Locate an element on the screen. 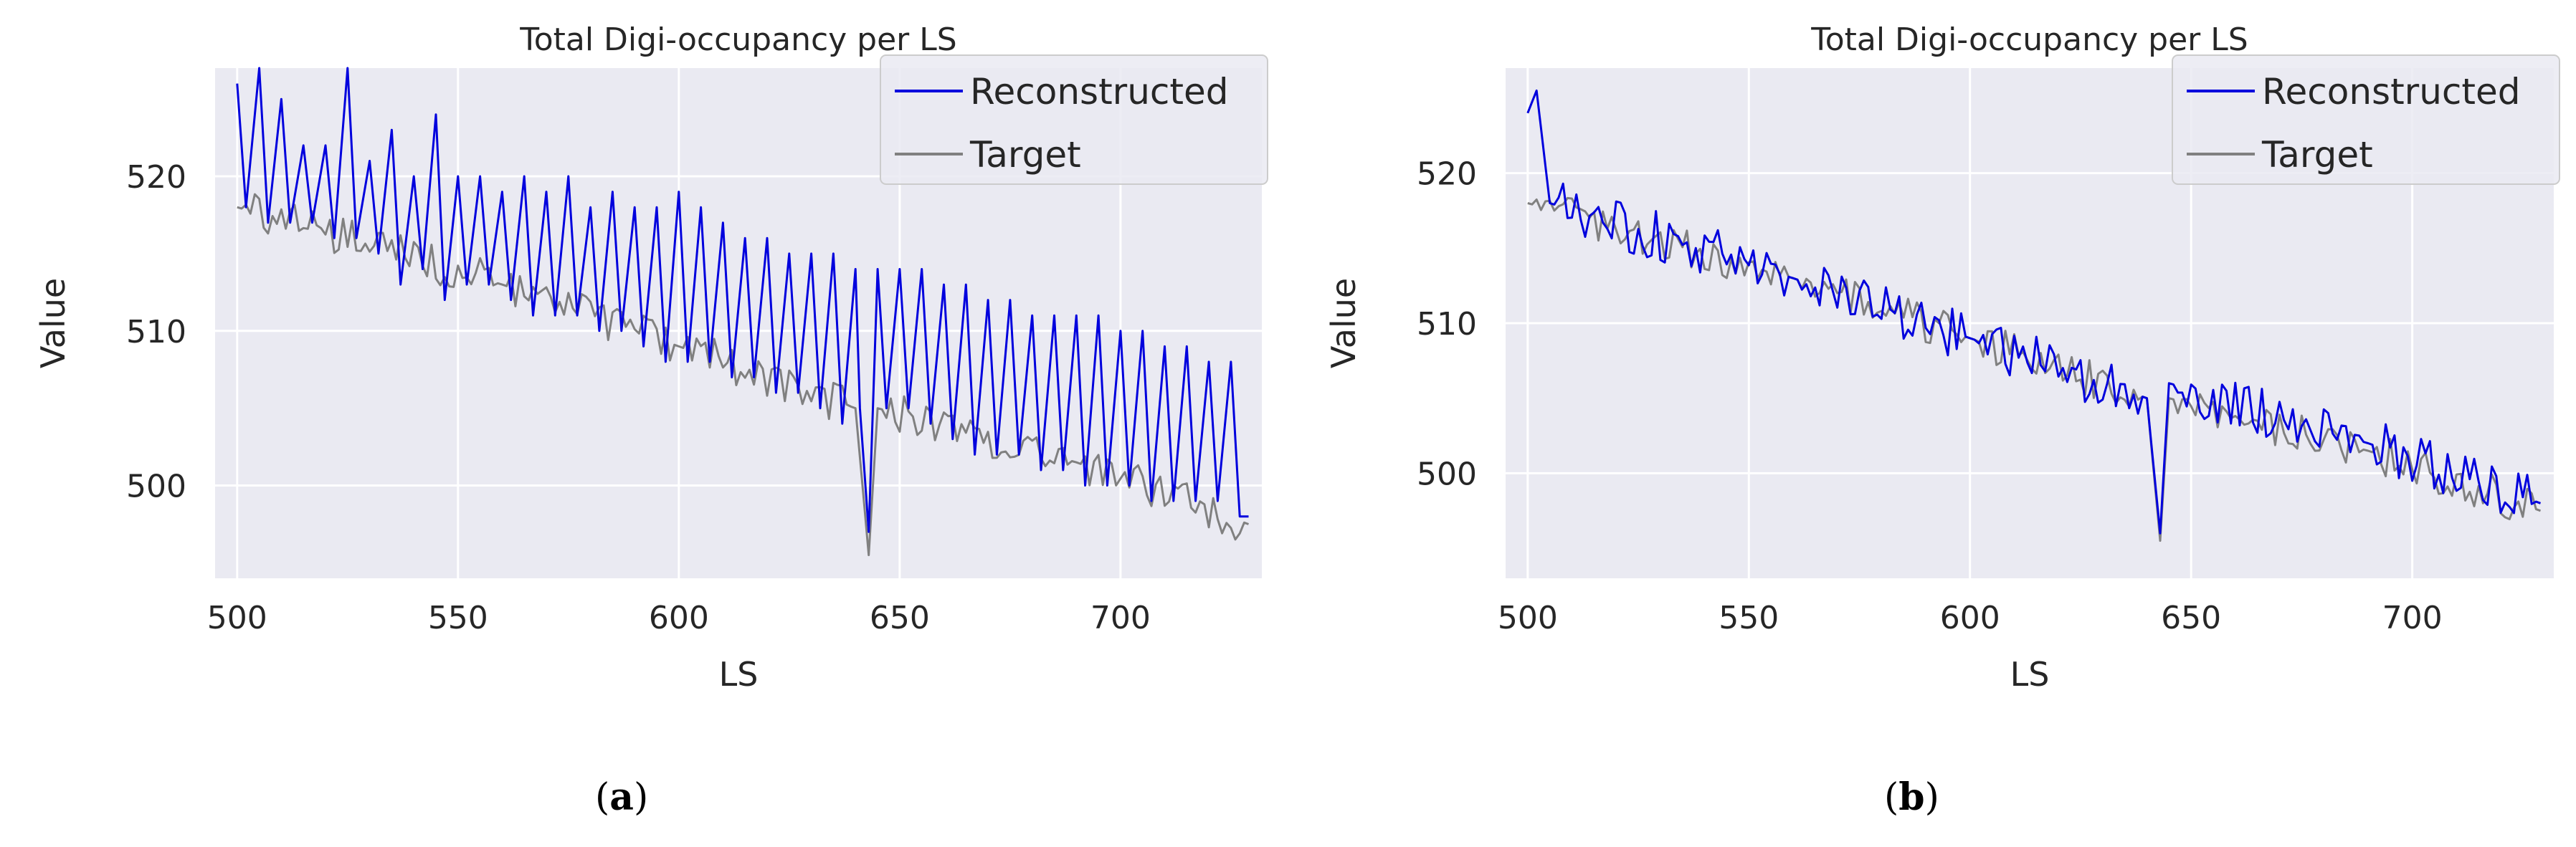 The width and height of the screenshot is (2576, 847). caption-b: (b) is located at coordinates (1911, 797).